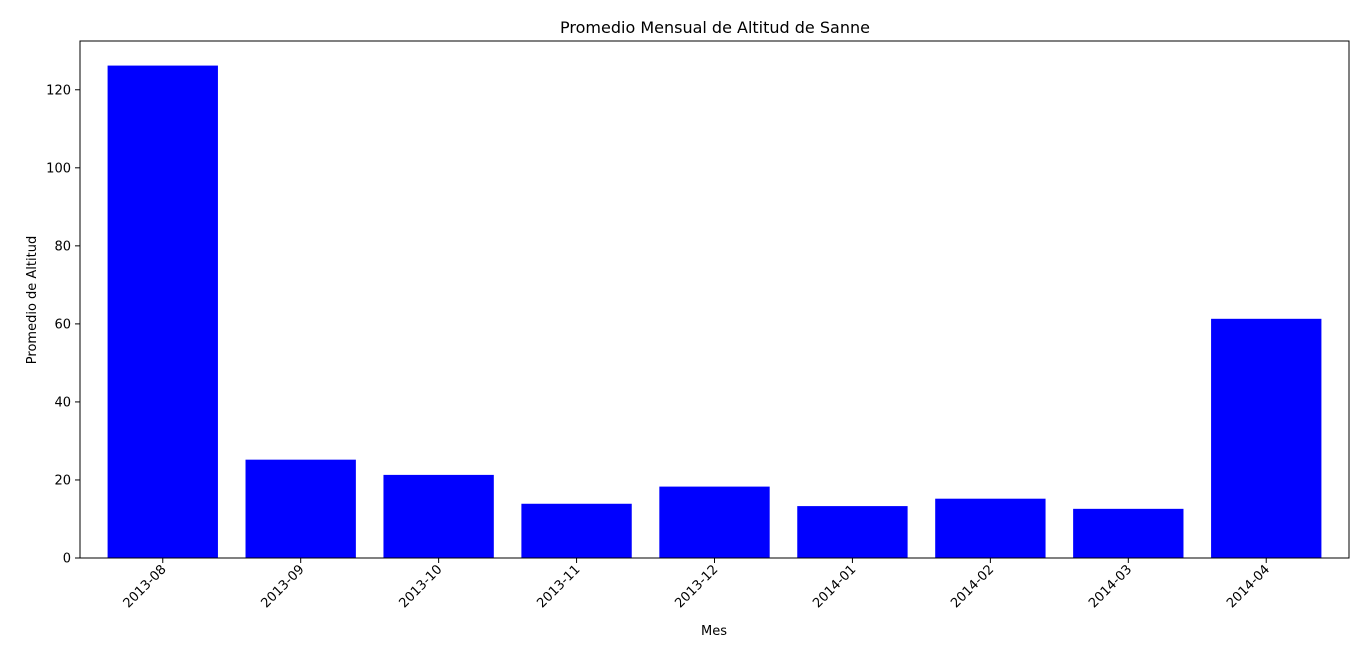 This screenshot has width=1366, height=667. Describe the element at coordinates (32, 300) in the screenshot. I see `y-axis-label: Promedio de Altitud` at that location.